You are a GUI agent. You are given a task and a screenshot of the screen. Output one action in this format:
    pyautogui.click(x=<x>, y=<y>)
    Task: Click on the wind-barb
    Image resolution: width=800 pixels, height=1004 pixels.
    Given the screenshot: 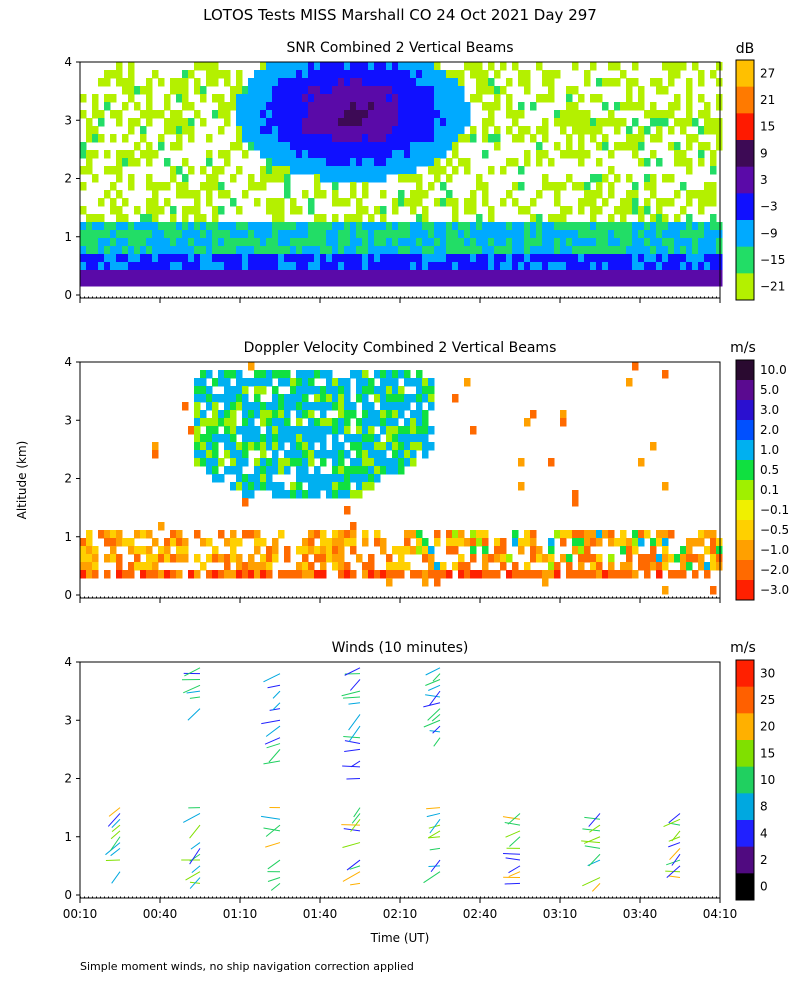 What is the action you would take?
    pyautogui.click(x=512, y=883)
    